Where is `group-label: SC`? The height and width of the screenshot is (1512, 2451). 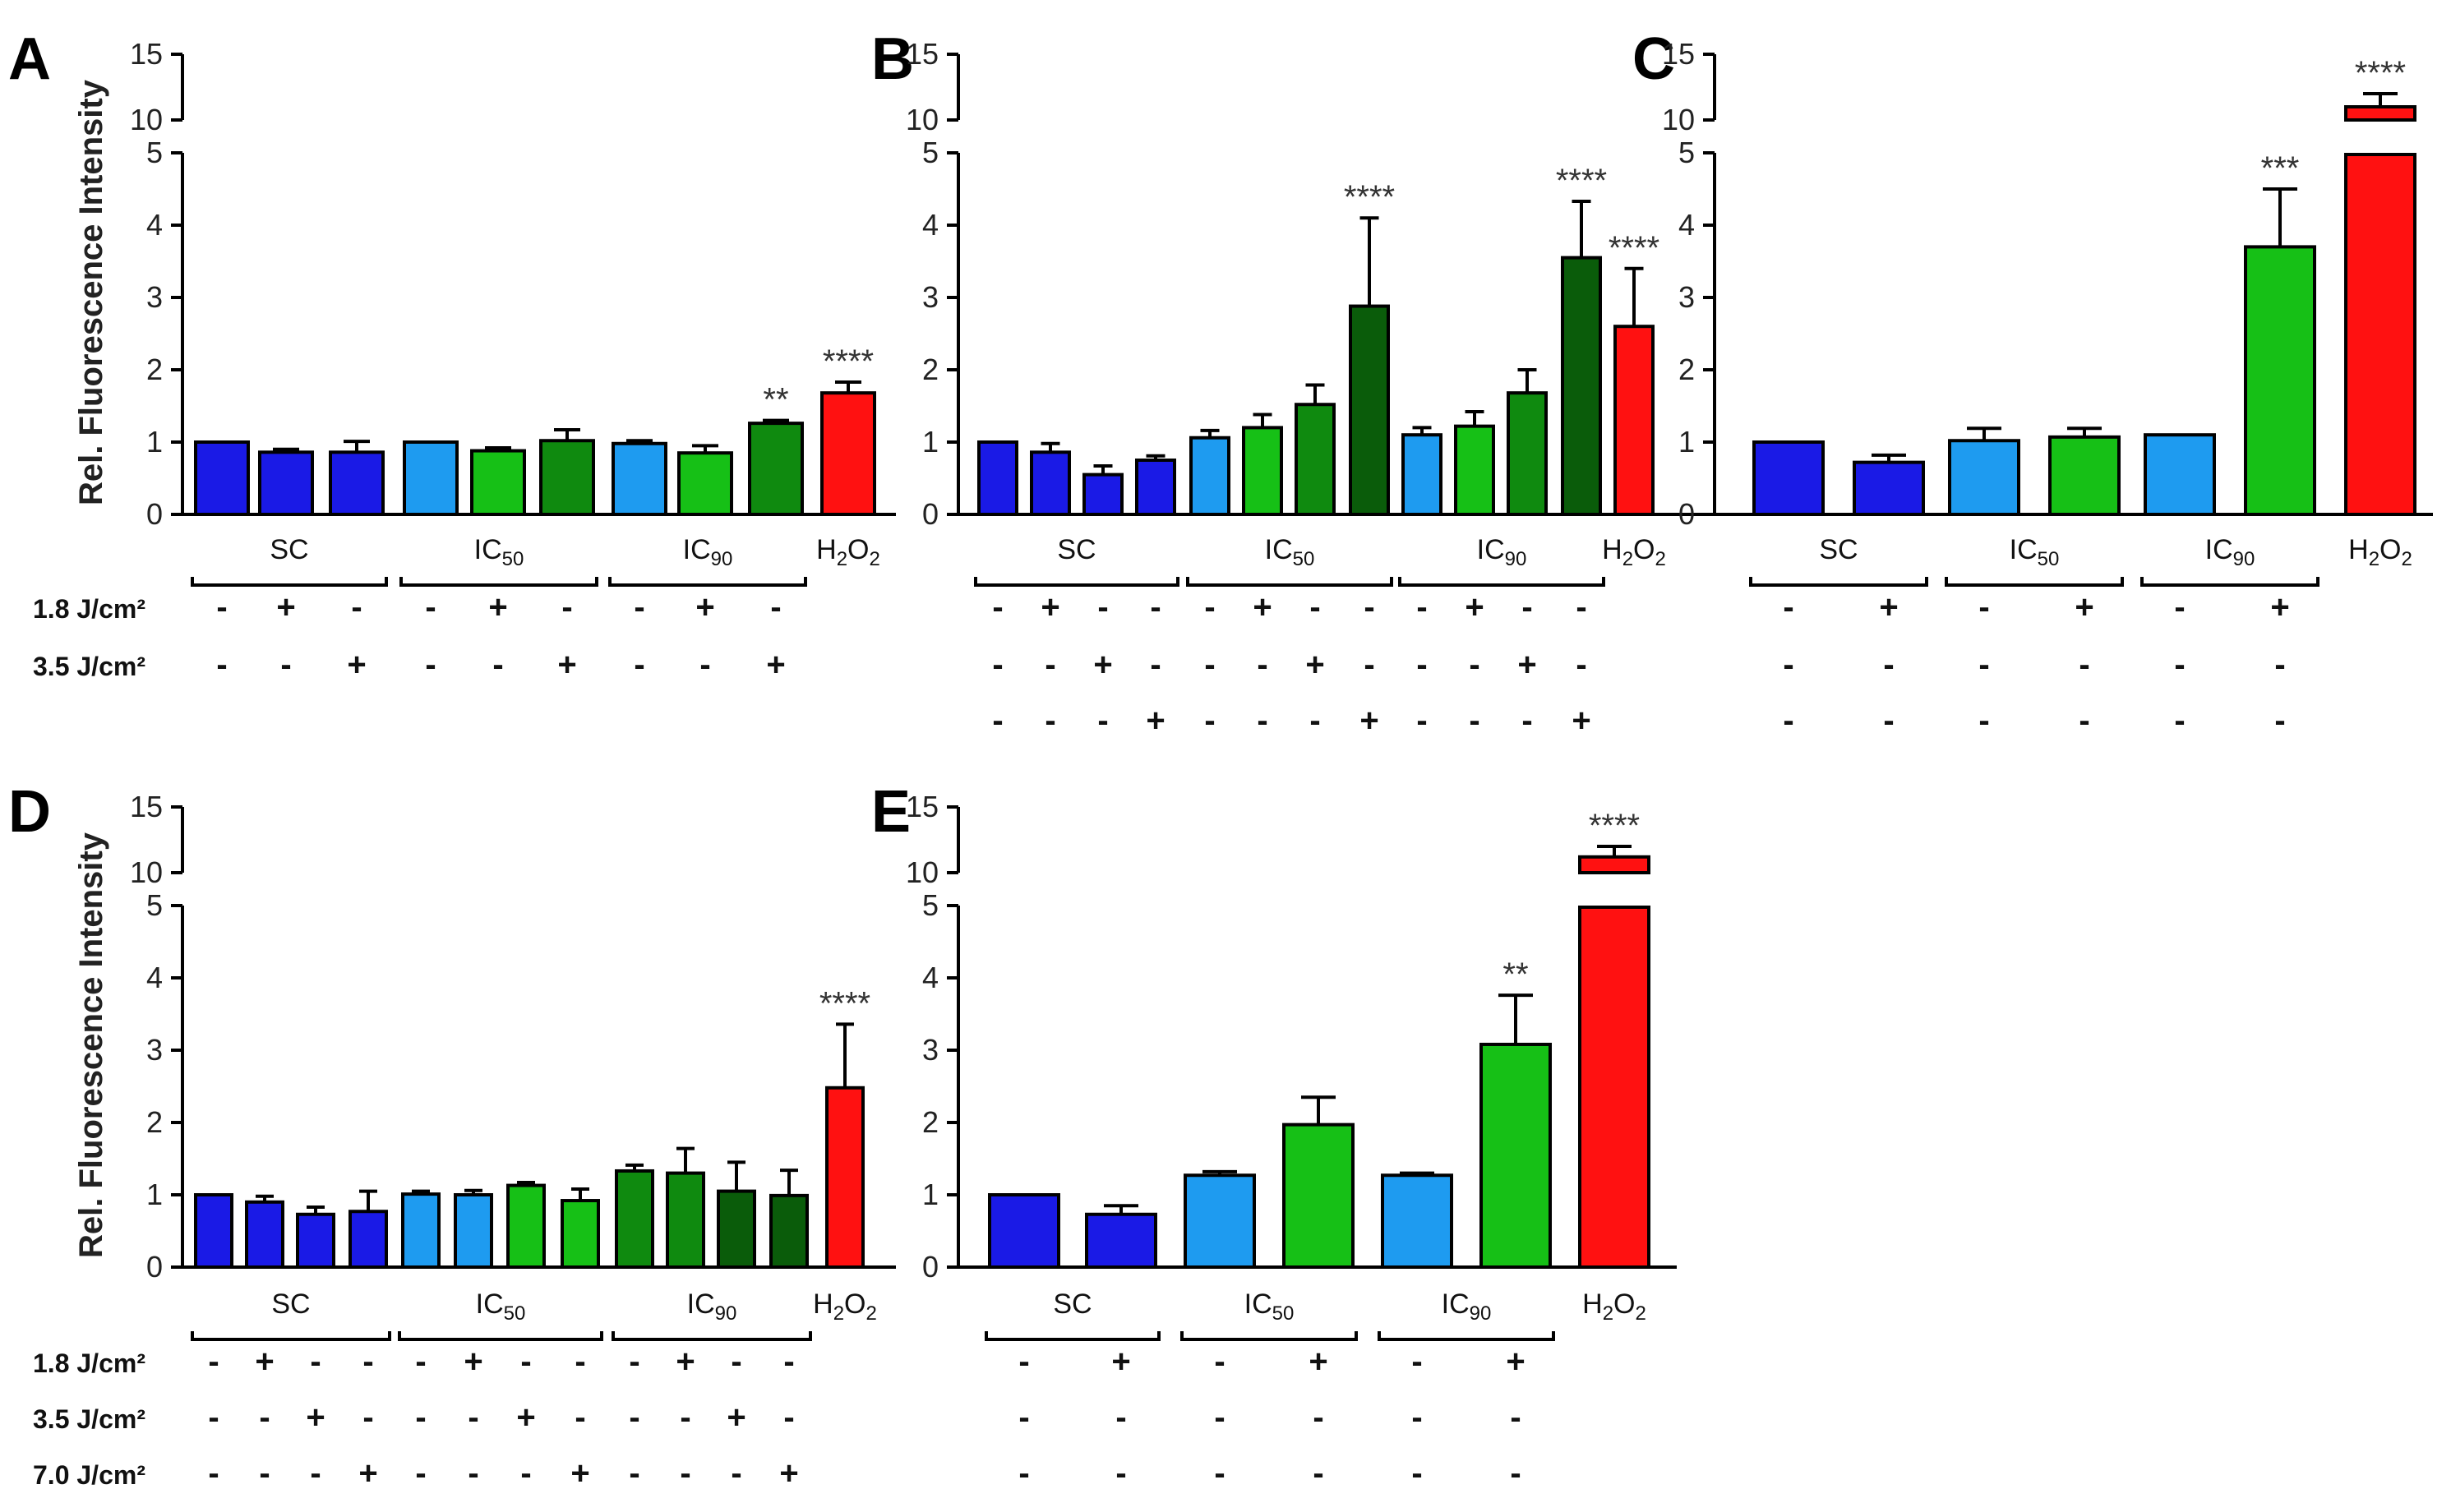
group-label: SC is located at coordinates (1073, 1304).